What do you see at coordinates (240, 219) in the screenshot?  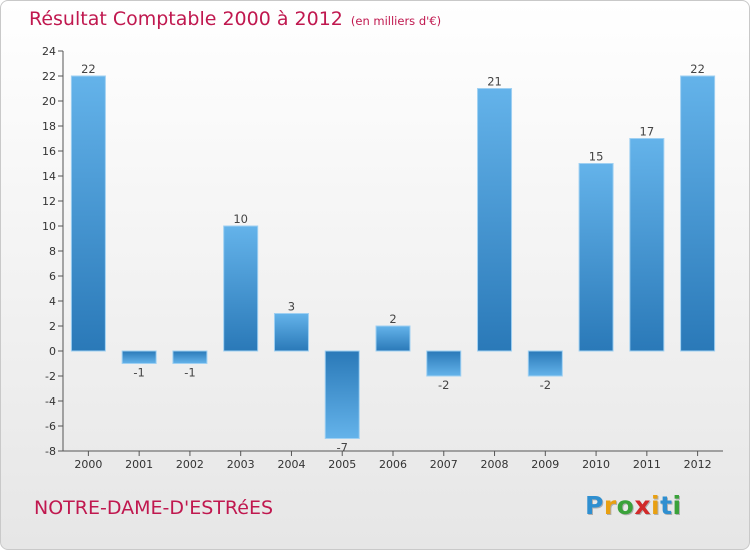 I see `bar-value-label: 10` at bounding box center [240, 219].